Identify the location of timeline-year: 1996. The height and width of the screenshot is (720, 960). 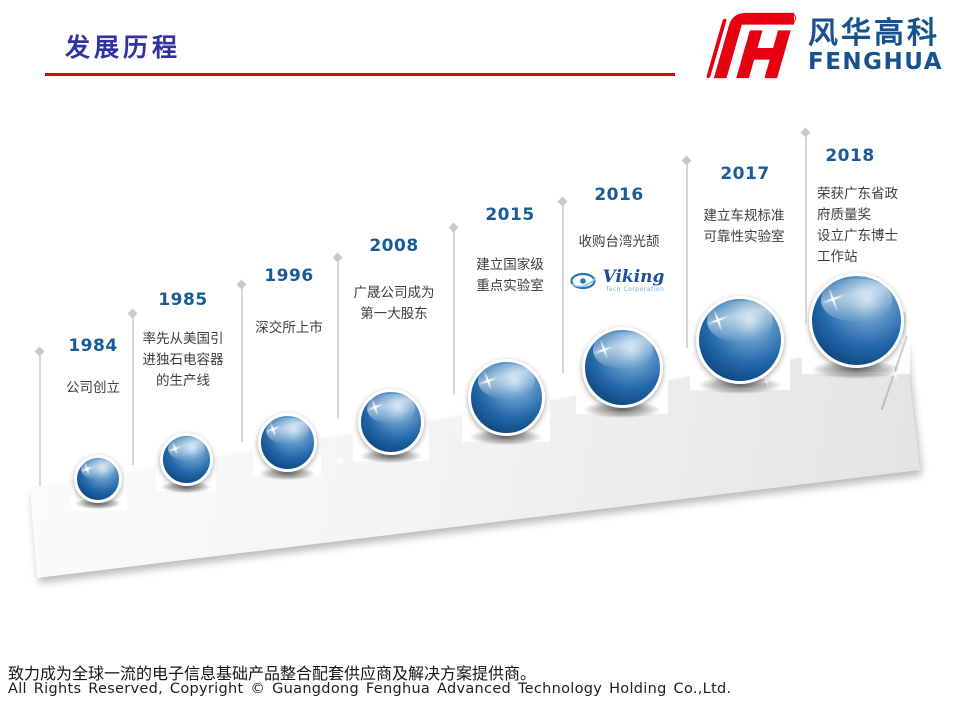
(289, 276).